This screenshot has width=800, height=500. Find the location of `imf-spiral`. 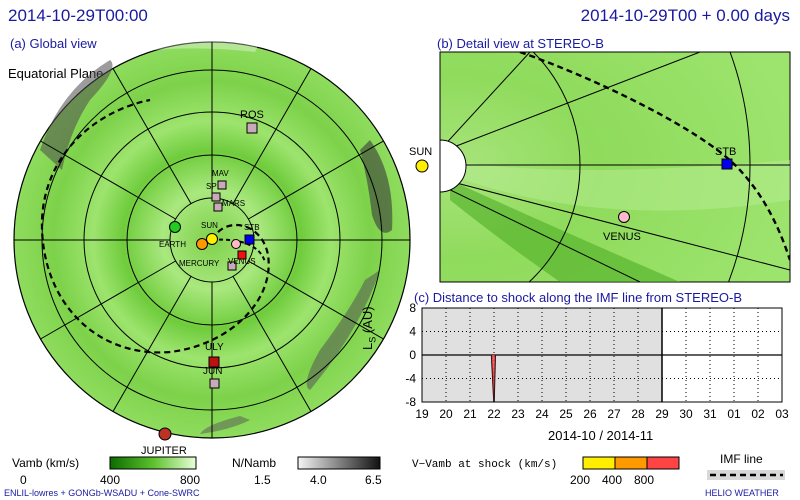

imf-spiral is located at coordinates (155, 226).